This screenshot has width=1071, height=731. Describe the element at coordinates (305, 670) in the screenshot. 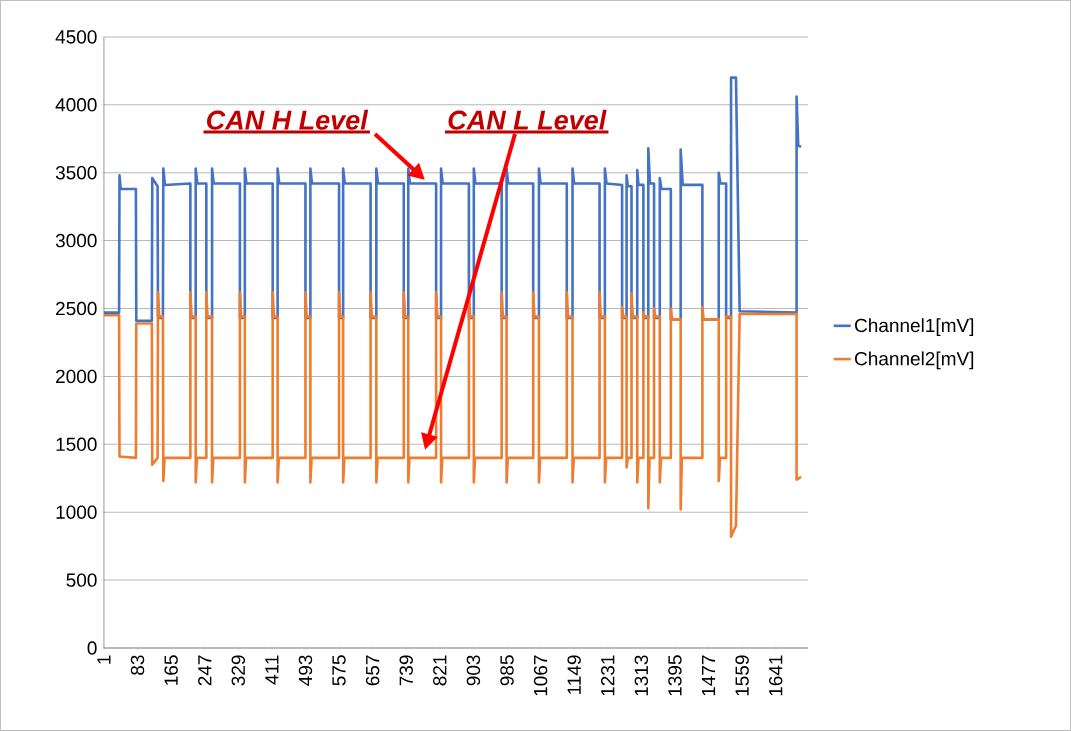

I see `x-tick-label: 493` at that location.